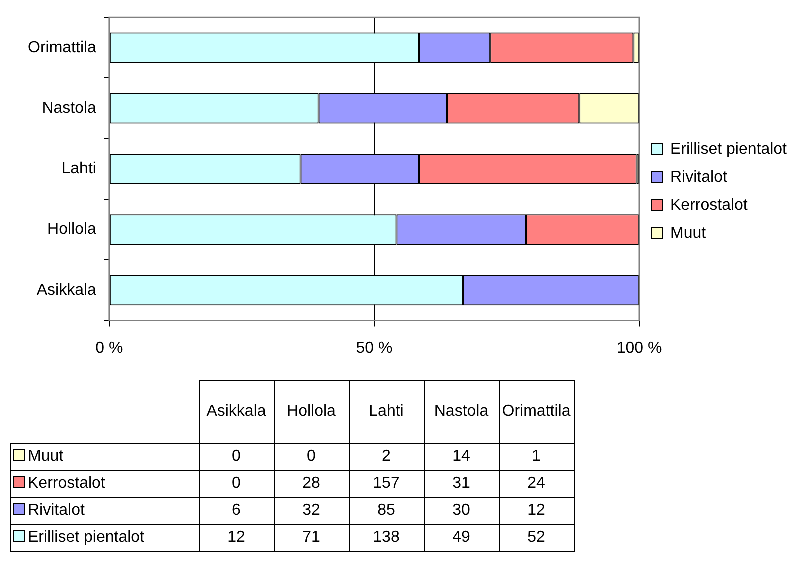 This screenshot has height=579, width=797. I want to click on data-label: 30, so click(461, 511).